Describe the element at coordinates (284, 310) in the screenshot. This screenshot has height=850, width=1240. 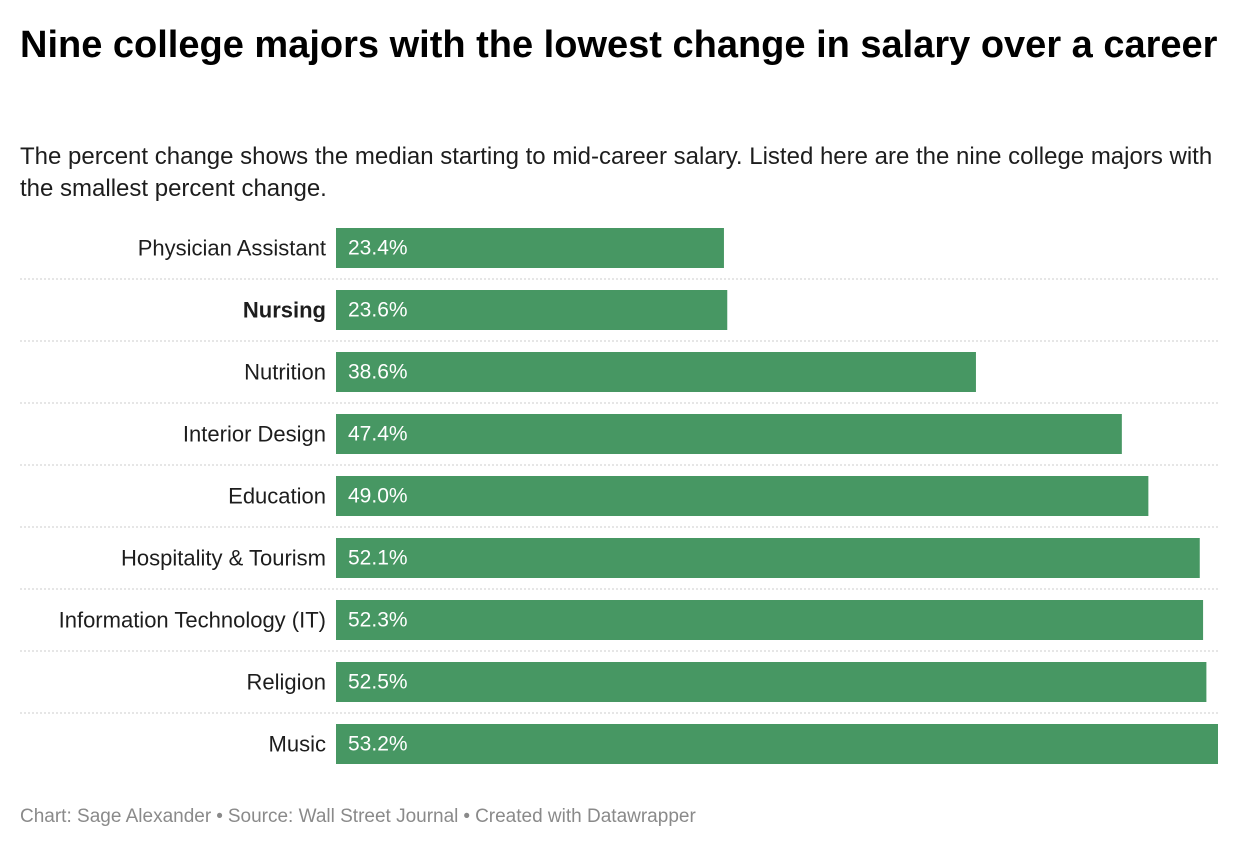
I see `category-label: Nursing` at that location.